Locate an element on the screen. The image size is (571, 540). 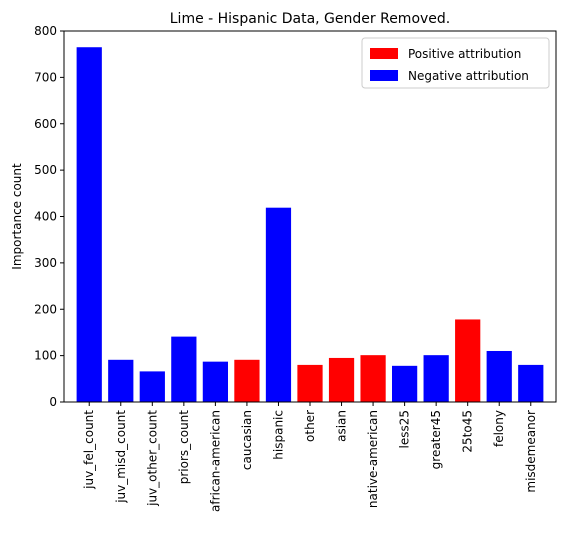
y-tick-label: 100 is located at coordinates (45, 356).